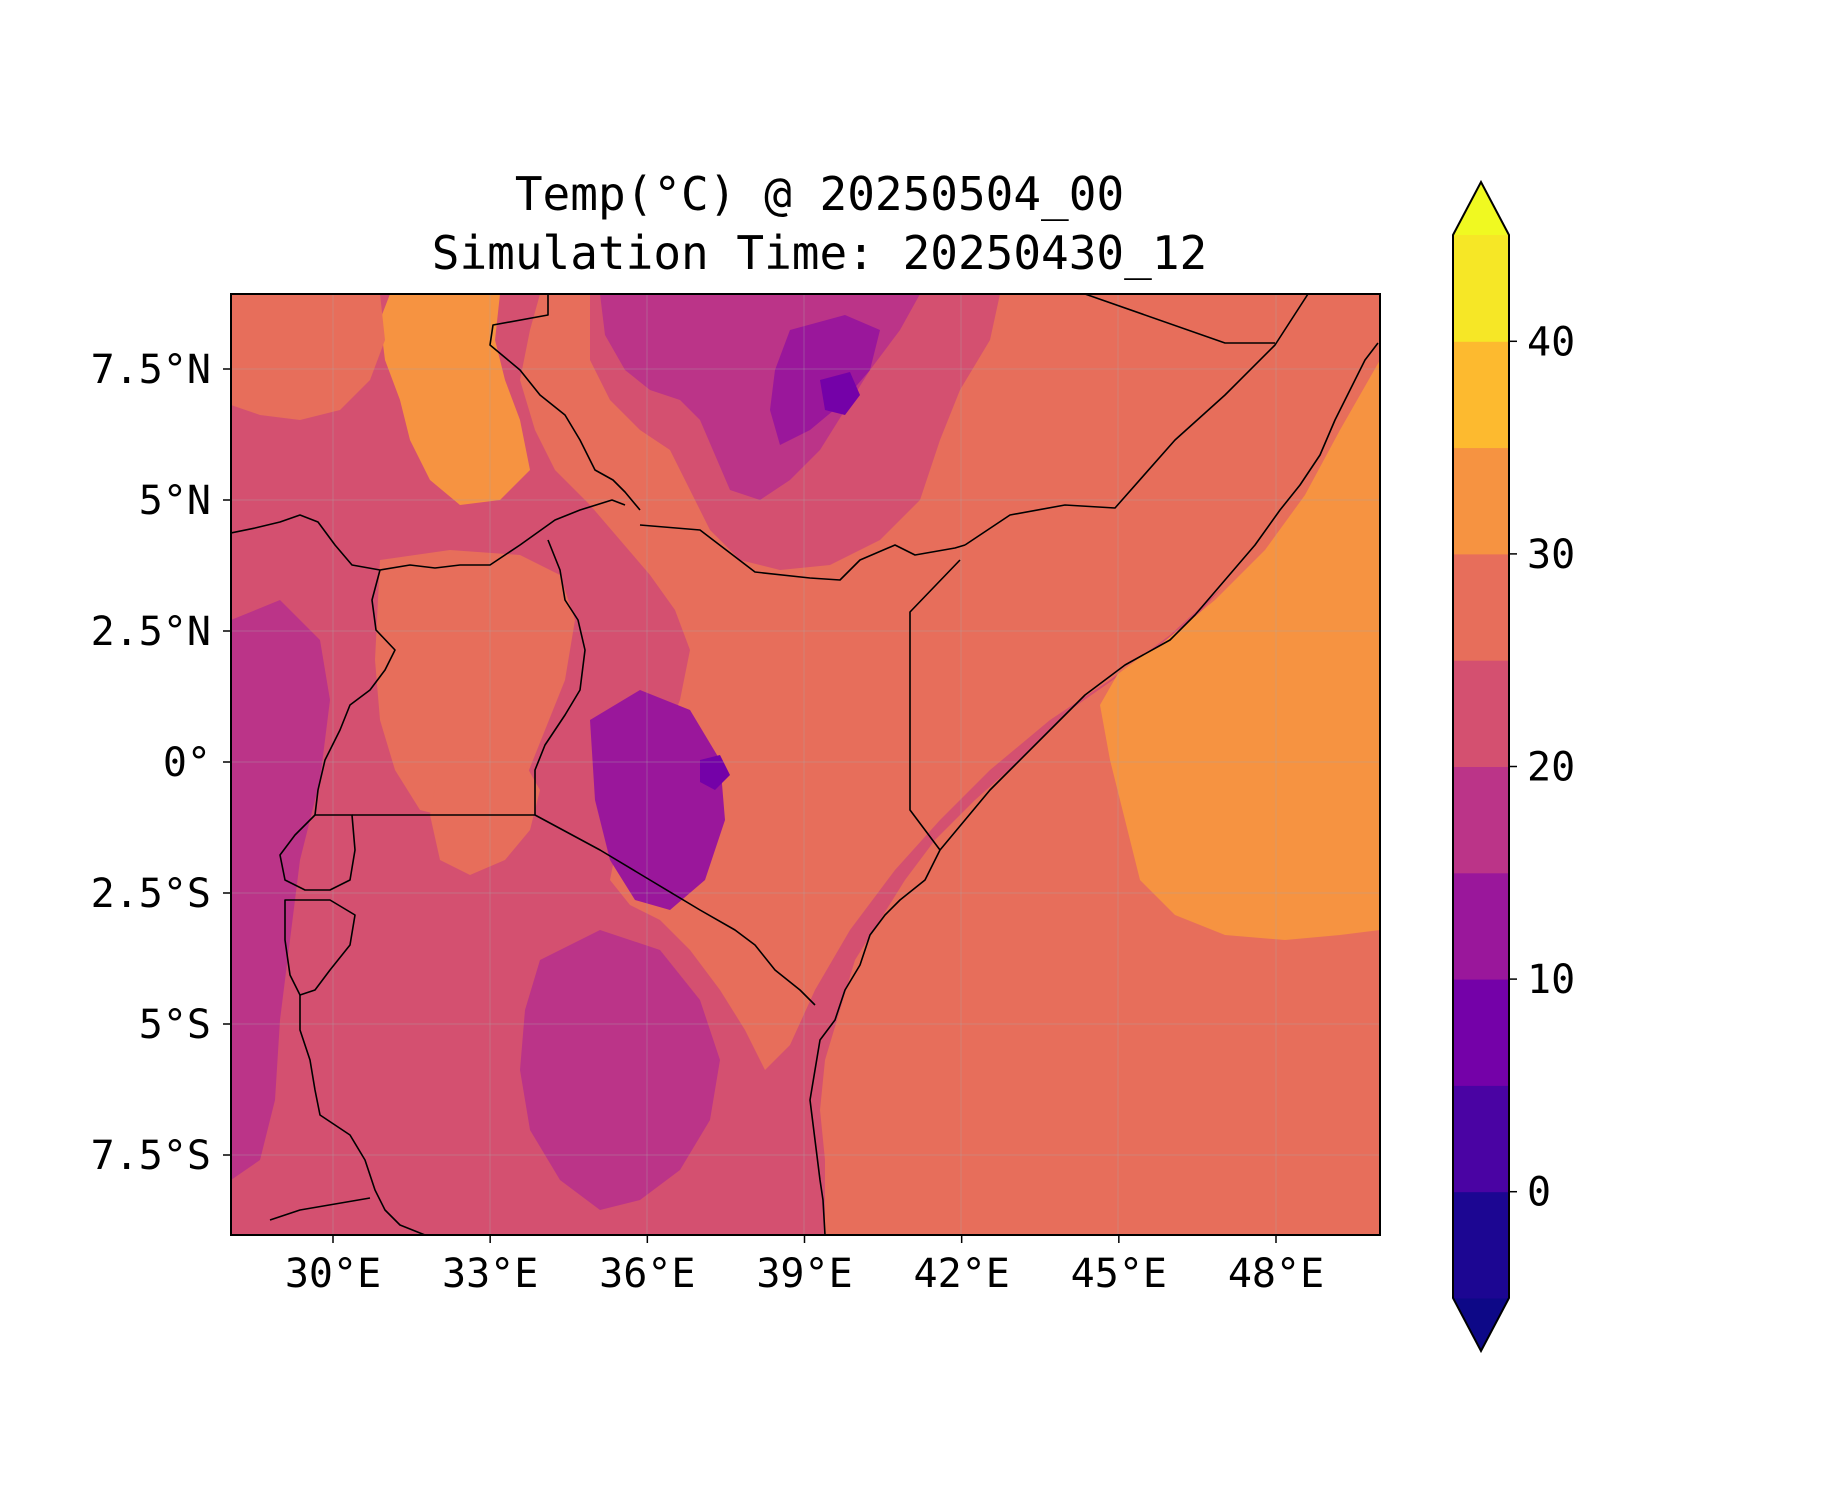 The height and width of the screenshot is (1500, 1833). What do you see at coordinates (1179, 319) in the screenshot?
I see `ethiopia-somaliland-border` at bounding box center [1179, 319].